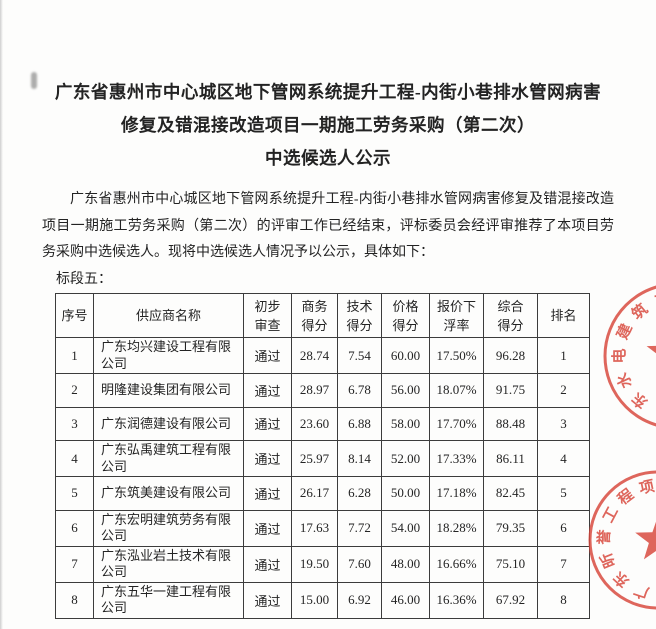 The image size is (656, 629). I want to click on header-review: 初步 审查, so click(267, 315).